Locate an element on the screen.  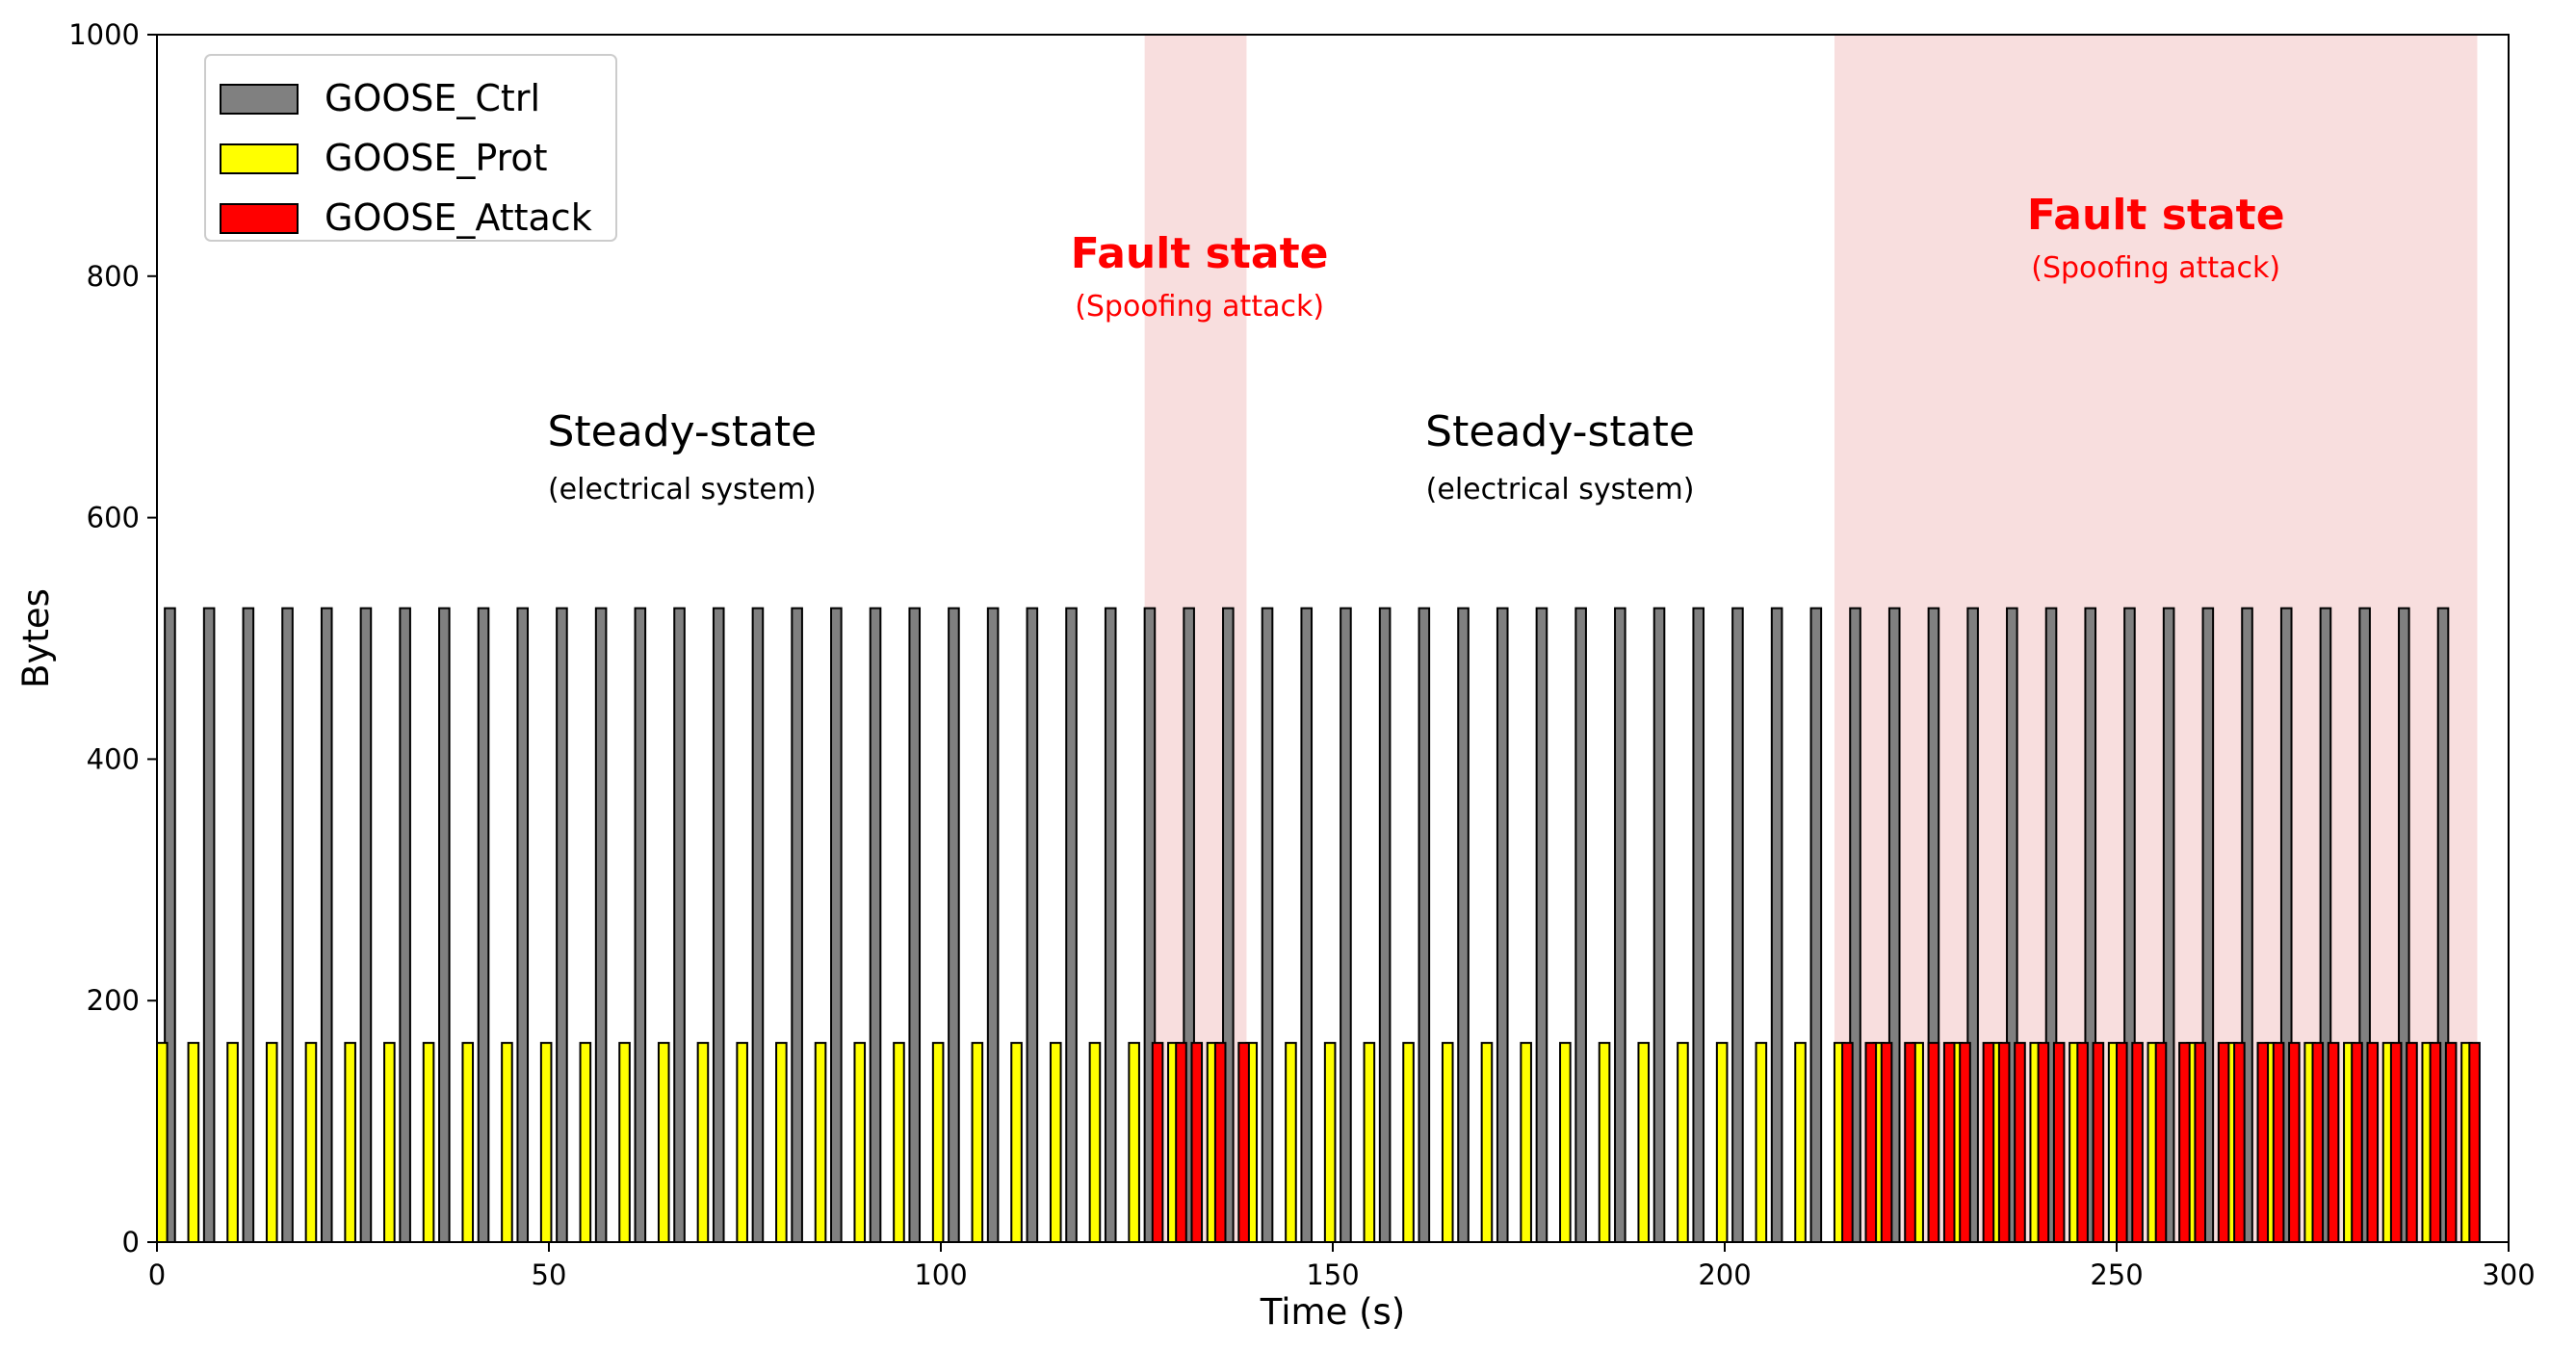
y-tick-label-5: 800 is located at coordinates (113, 276).